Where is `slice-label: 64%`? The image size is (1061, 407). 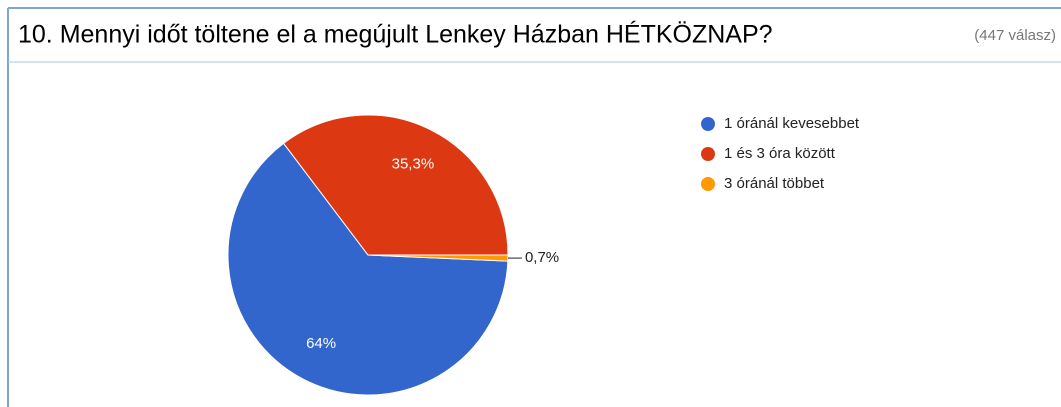
slice-label: 64% is located at coordinates (321, 343).